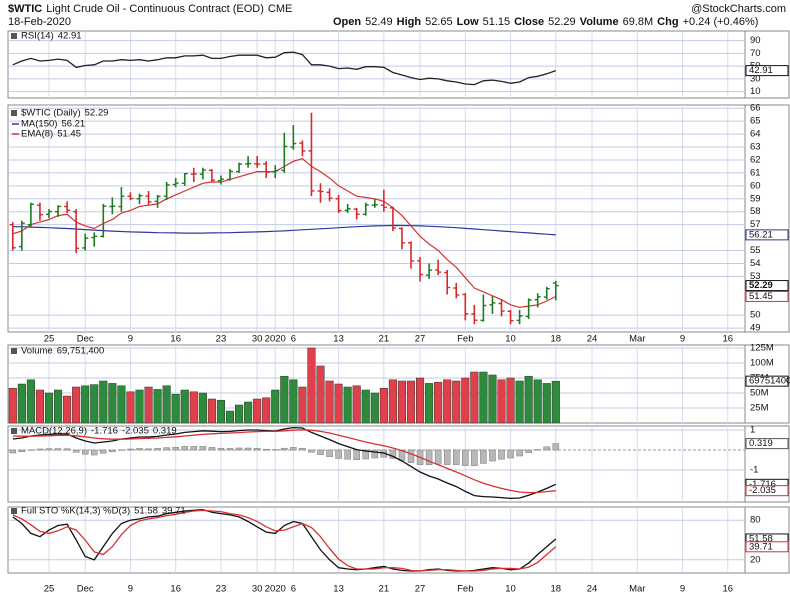 The image size is (790, 596). Describe the element at coordinates (104, 431) in the screenshot. I see `label-text: -1.716` at that location.